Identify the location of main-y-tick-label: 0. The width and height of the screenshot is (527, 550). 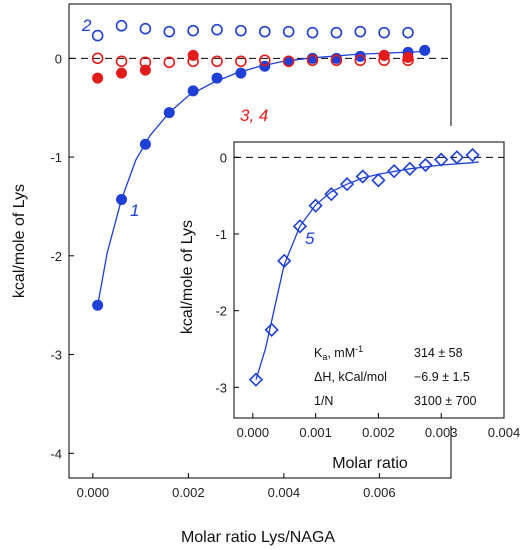
(58, 58).